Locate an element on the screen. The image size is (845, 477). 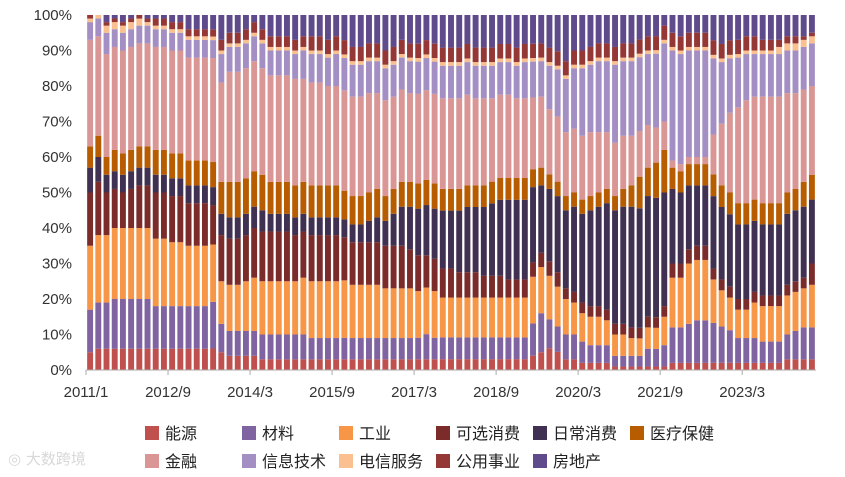
y-tick-label: 50% is located at coordinates (57, 193).